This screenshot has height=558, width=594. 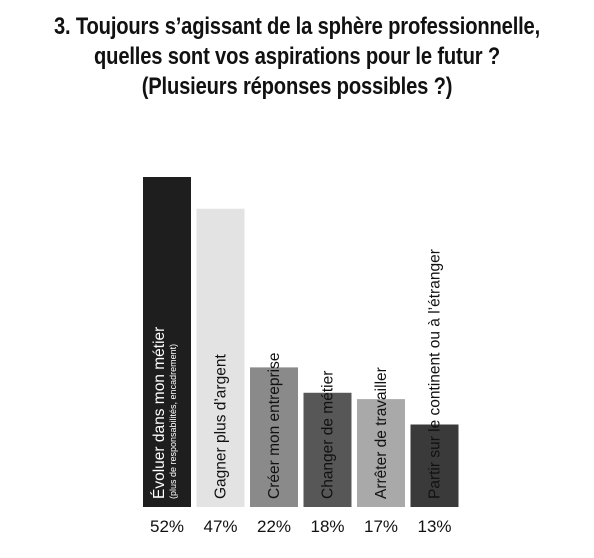 I want to click on bar-group: Arrêter de travailler 17%, so click(x=381, y=451).